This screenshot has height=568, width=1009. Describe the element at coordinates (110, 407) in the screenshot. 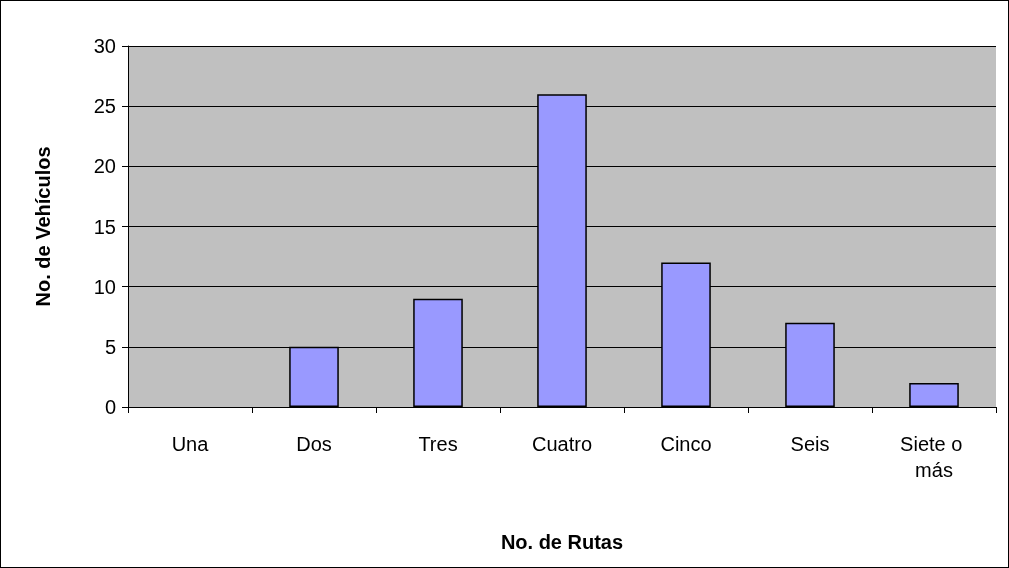

I see `y-tick-label: 0` at that location.